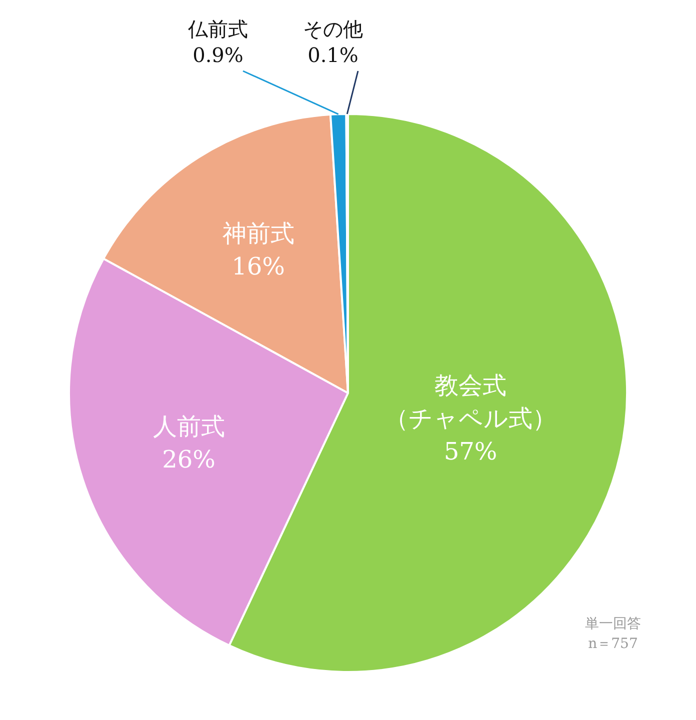 The height and width of the screenshot is (720, 696). I want to click on slice-label: 教会式（チャペル式）, so click(470, 402).